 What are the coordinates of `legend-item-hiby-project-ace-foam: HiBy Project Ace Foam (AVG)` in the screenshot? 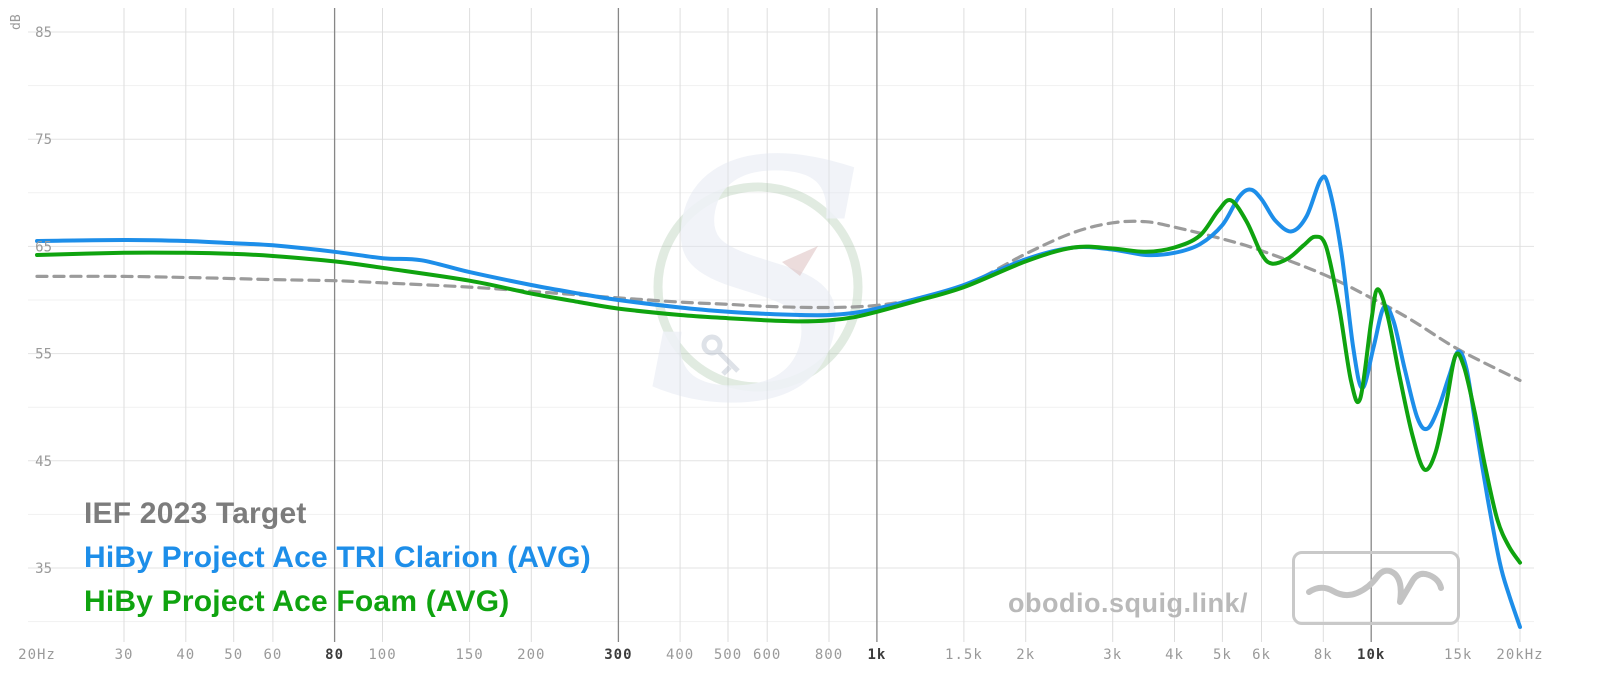 It's located at (297, 601).